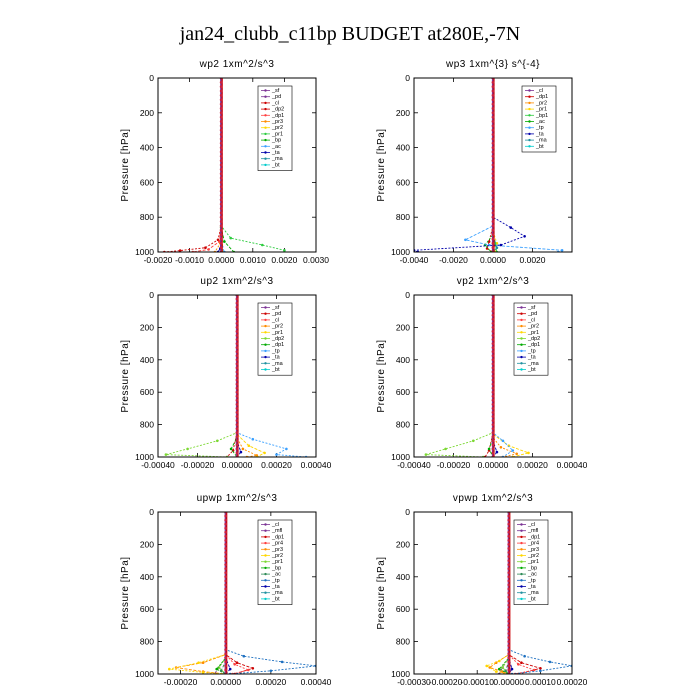 This screenshot has height=700, width=700. Describe the element at coordinates (533, 260) in the screenshot. I see `x-tick-label: 0.0020` at that location.